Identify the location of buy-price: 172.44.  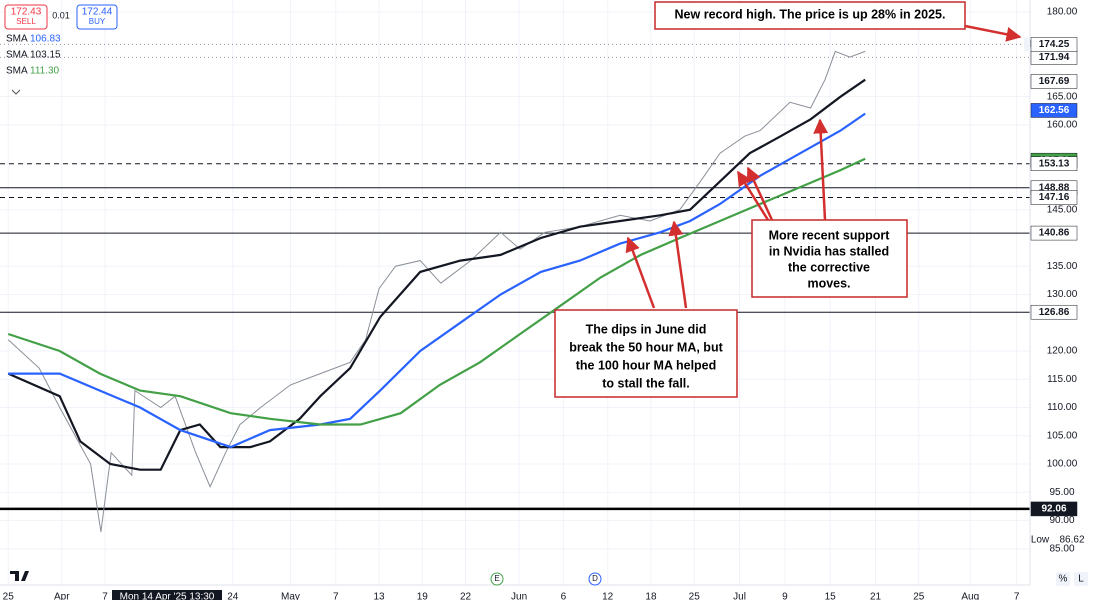
(97, 12).